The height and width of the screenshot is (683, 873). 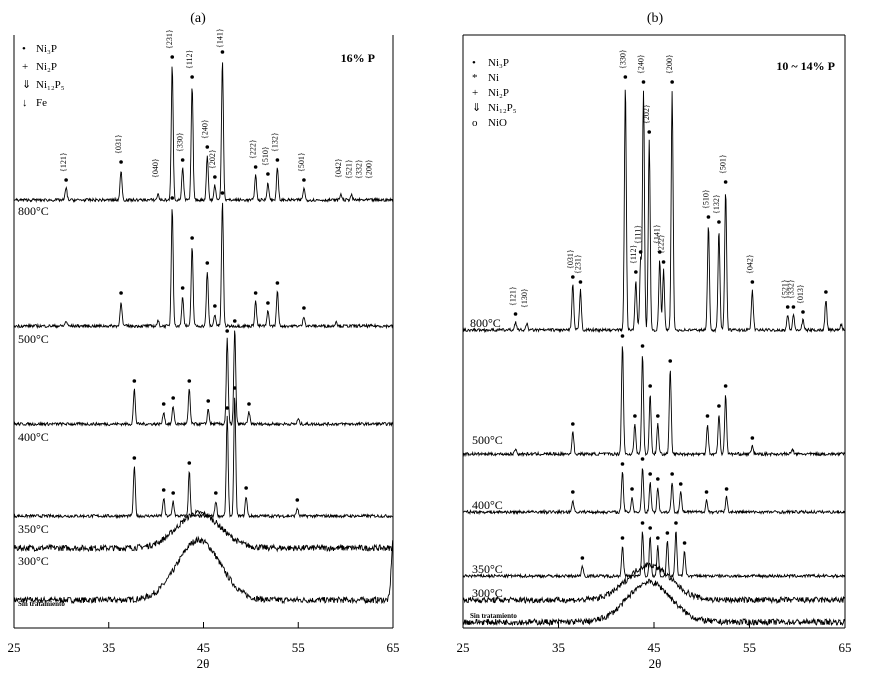 I want to click on panel-b-temperature-labels: 800°C 500°C 400°C 350°C 300°C Sin tratamiento, so click(x=493, y=468).